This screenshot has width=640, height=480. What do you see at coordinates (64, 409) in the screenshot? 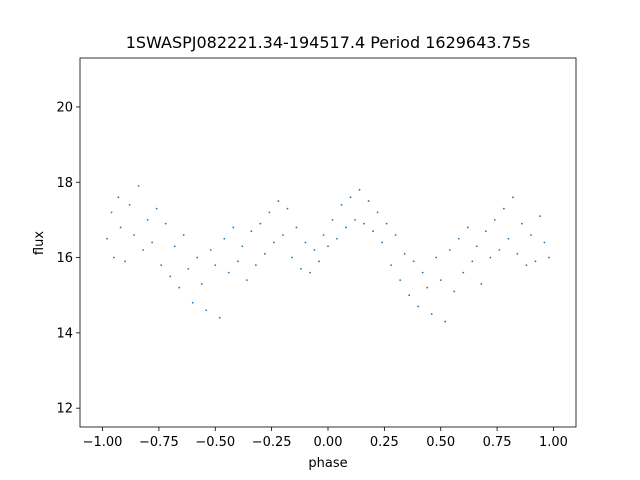
I see `y-tick-label: 12` at bounding box center [64, 409].